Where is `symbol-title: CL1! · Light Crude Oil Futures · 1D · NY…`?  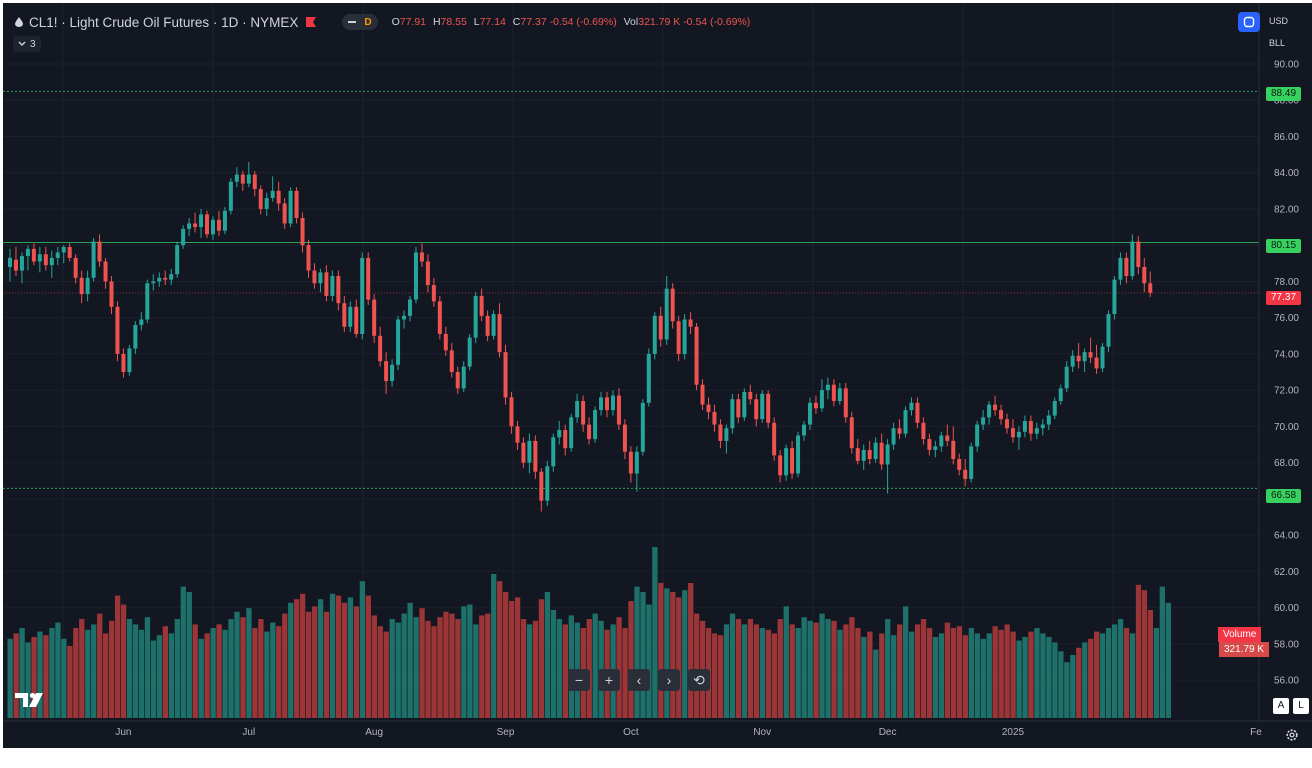
symbol-title: CL1! · Light Crude Oil Futures · 1D · NY… is located at coordinates (164, 22).